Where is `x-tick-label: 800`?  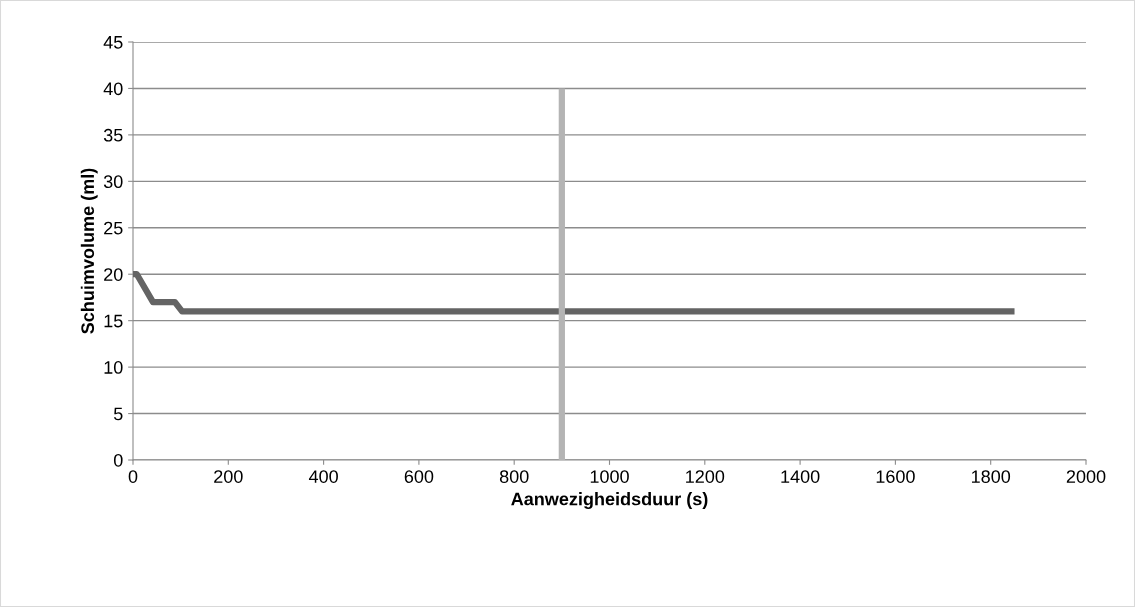 x-tick-label: 800 is located at coordinates (514, 476).